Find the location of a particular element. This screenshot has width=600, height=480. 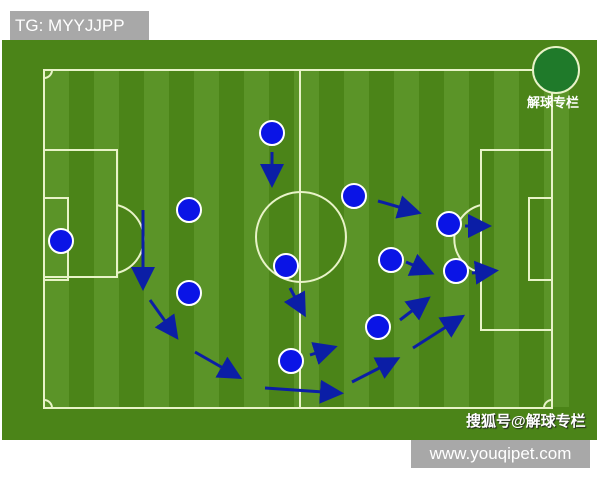

logo-text: 解球专栏 is located at coordinates (553, 102).